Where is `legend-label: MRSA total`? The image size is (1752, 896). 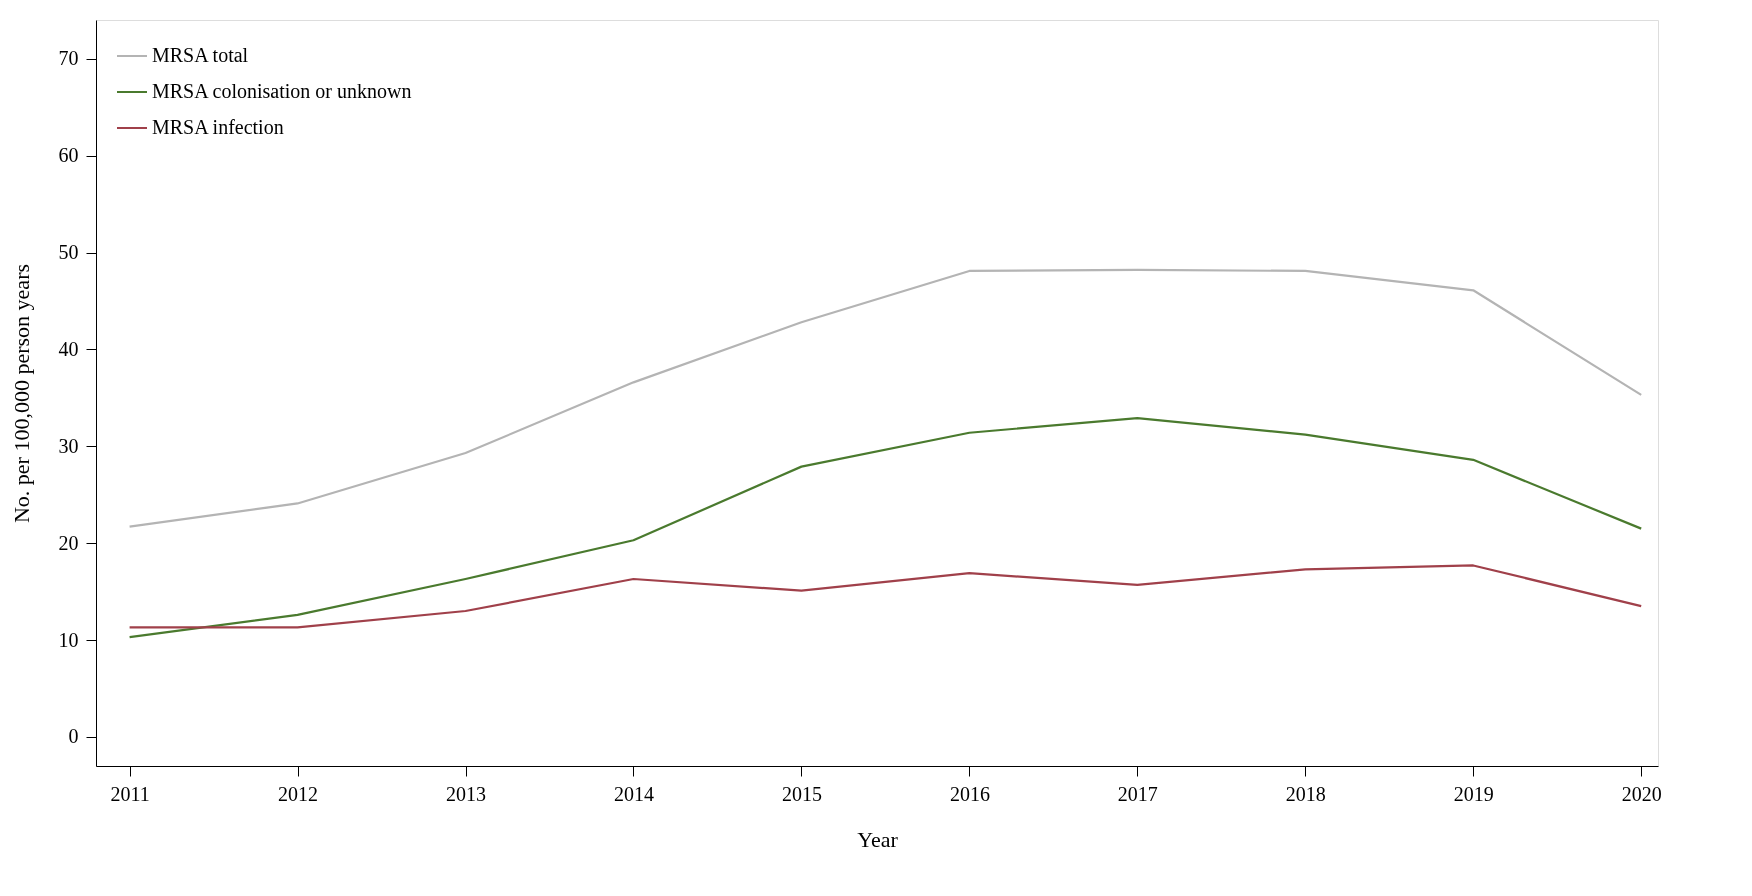
legend-label: MRSA total is located at coordinates (200, 55).